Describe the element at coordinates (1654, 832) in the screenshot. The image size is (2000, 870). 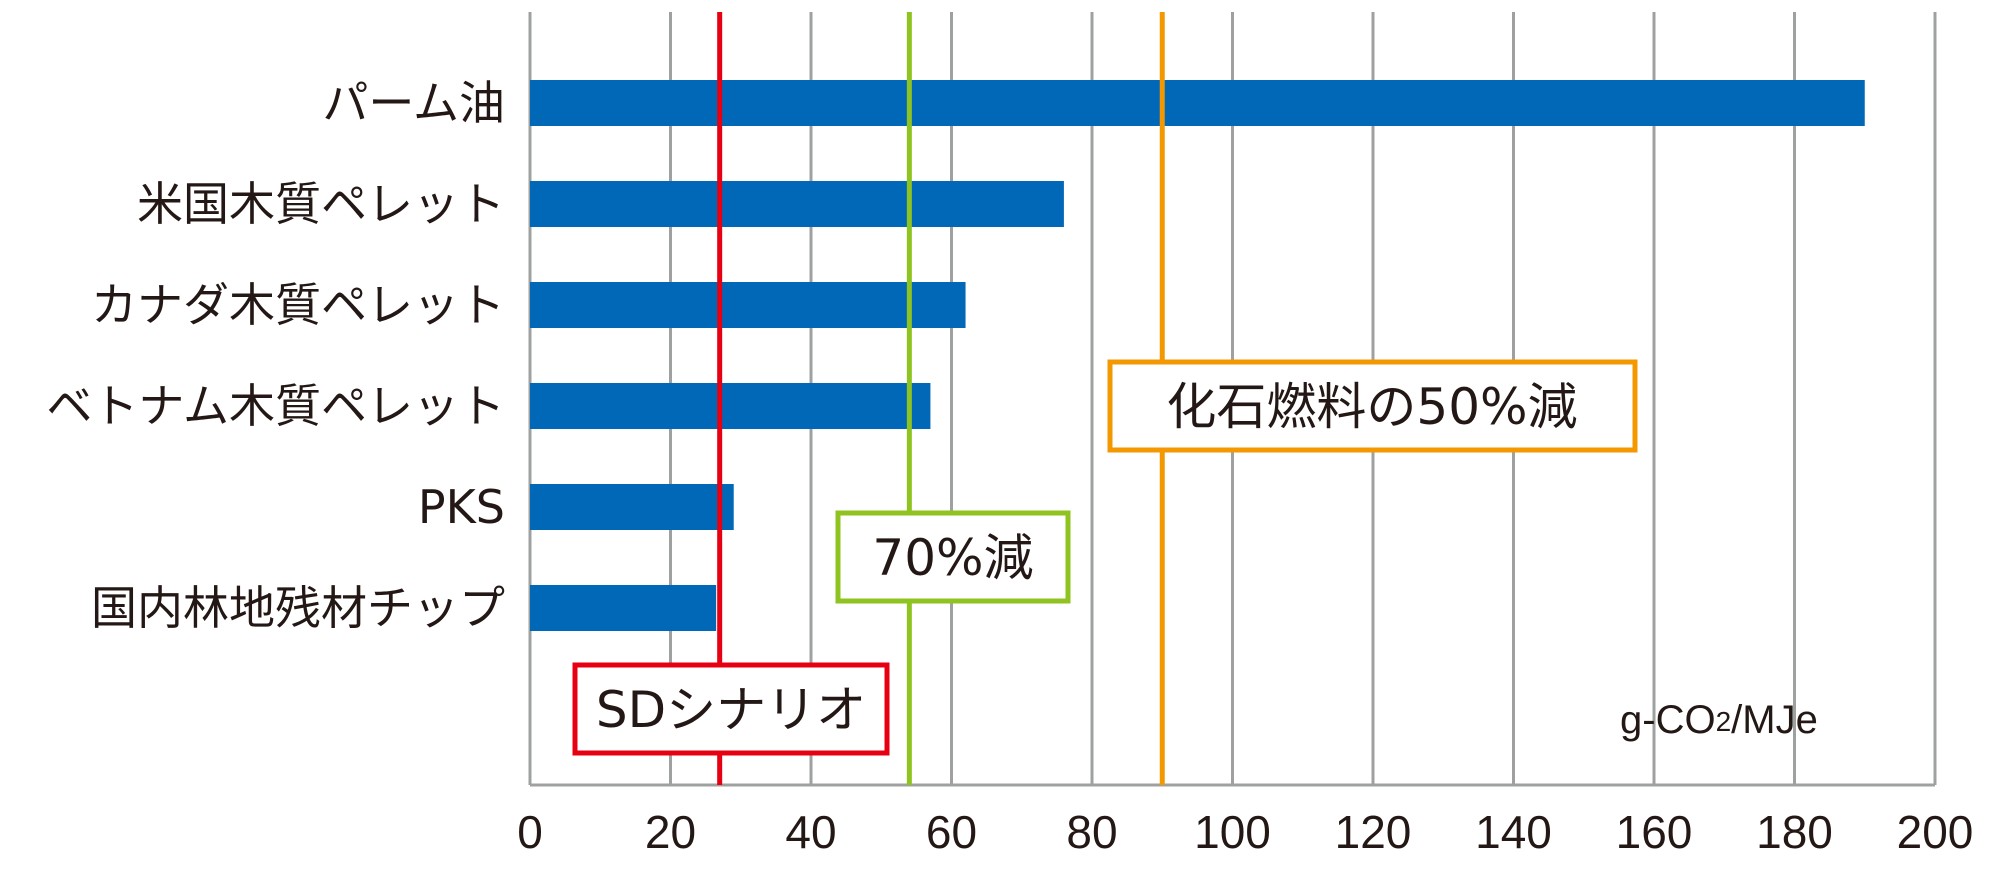
I see `x-tick-label: 160` at that location.